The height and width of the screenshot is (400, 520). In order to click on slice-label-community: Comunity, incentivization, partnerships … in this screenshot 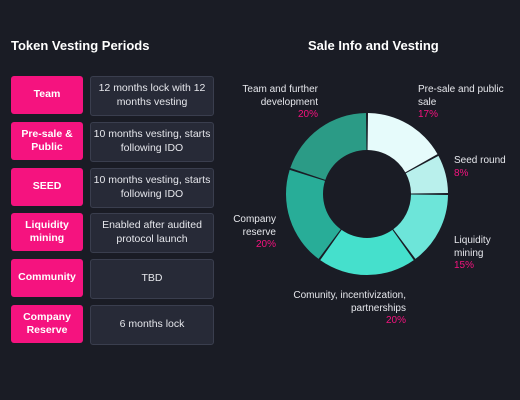, I will do `click(341, 309)`.